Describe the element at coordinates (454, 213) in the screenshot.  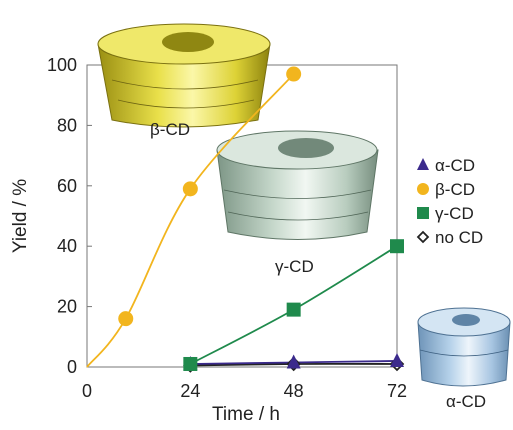
I see `legend-entry-label: γ-CD` at that location.